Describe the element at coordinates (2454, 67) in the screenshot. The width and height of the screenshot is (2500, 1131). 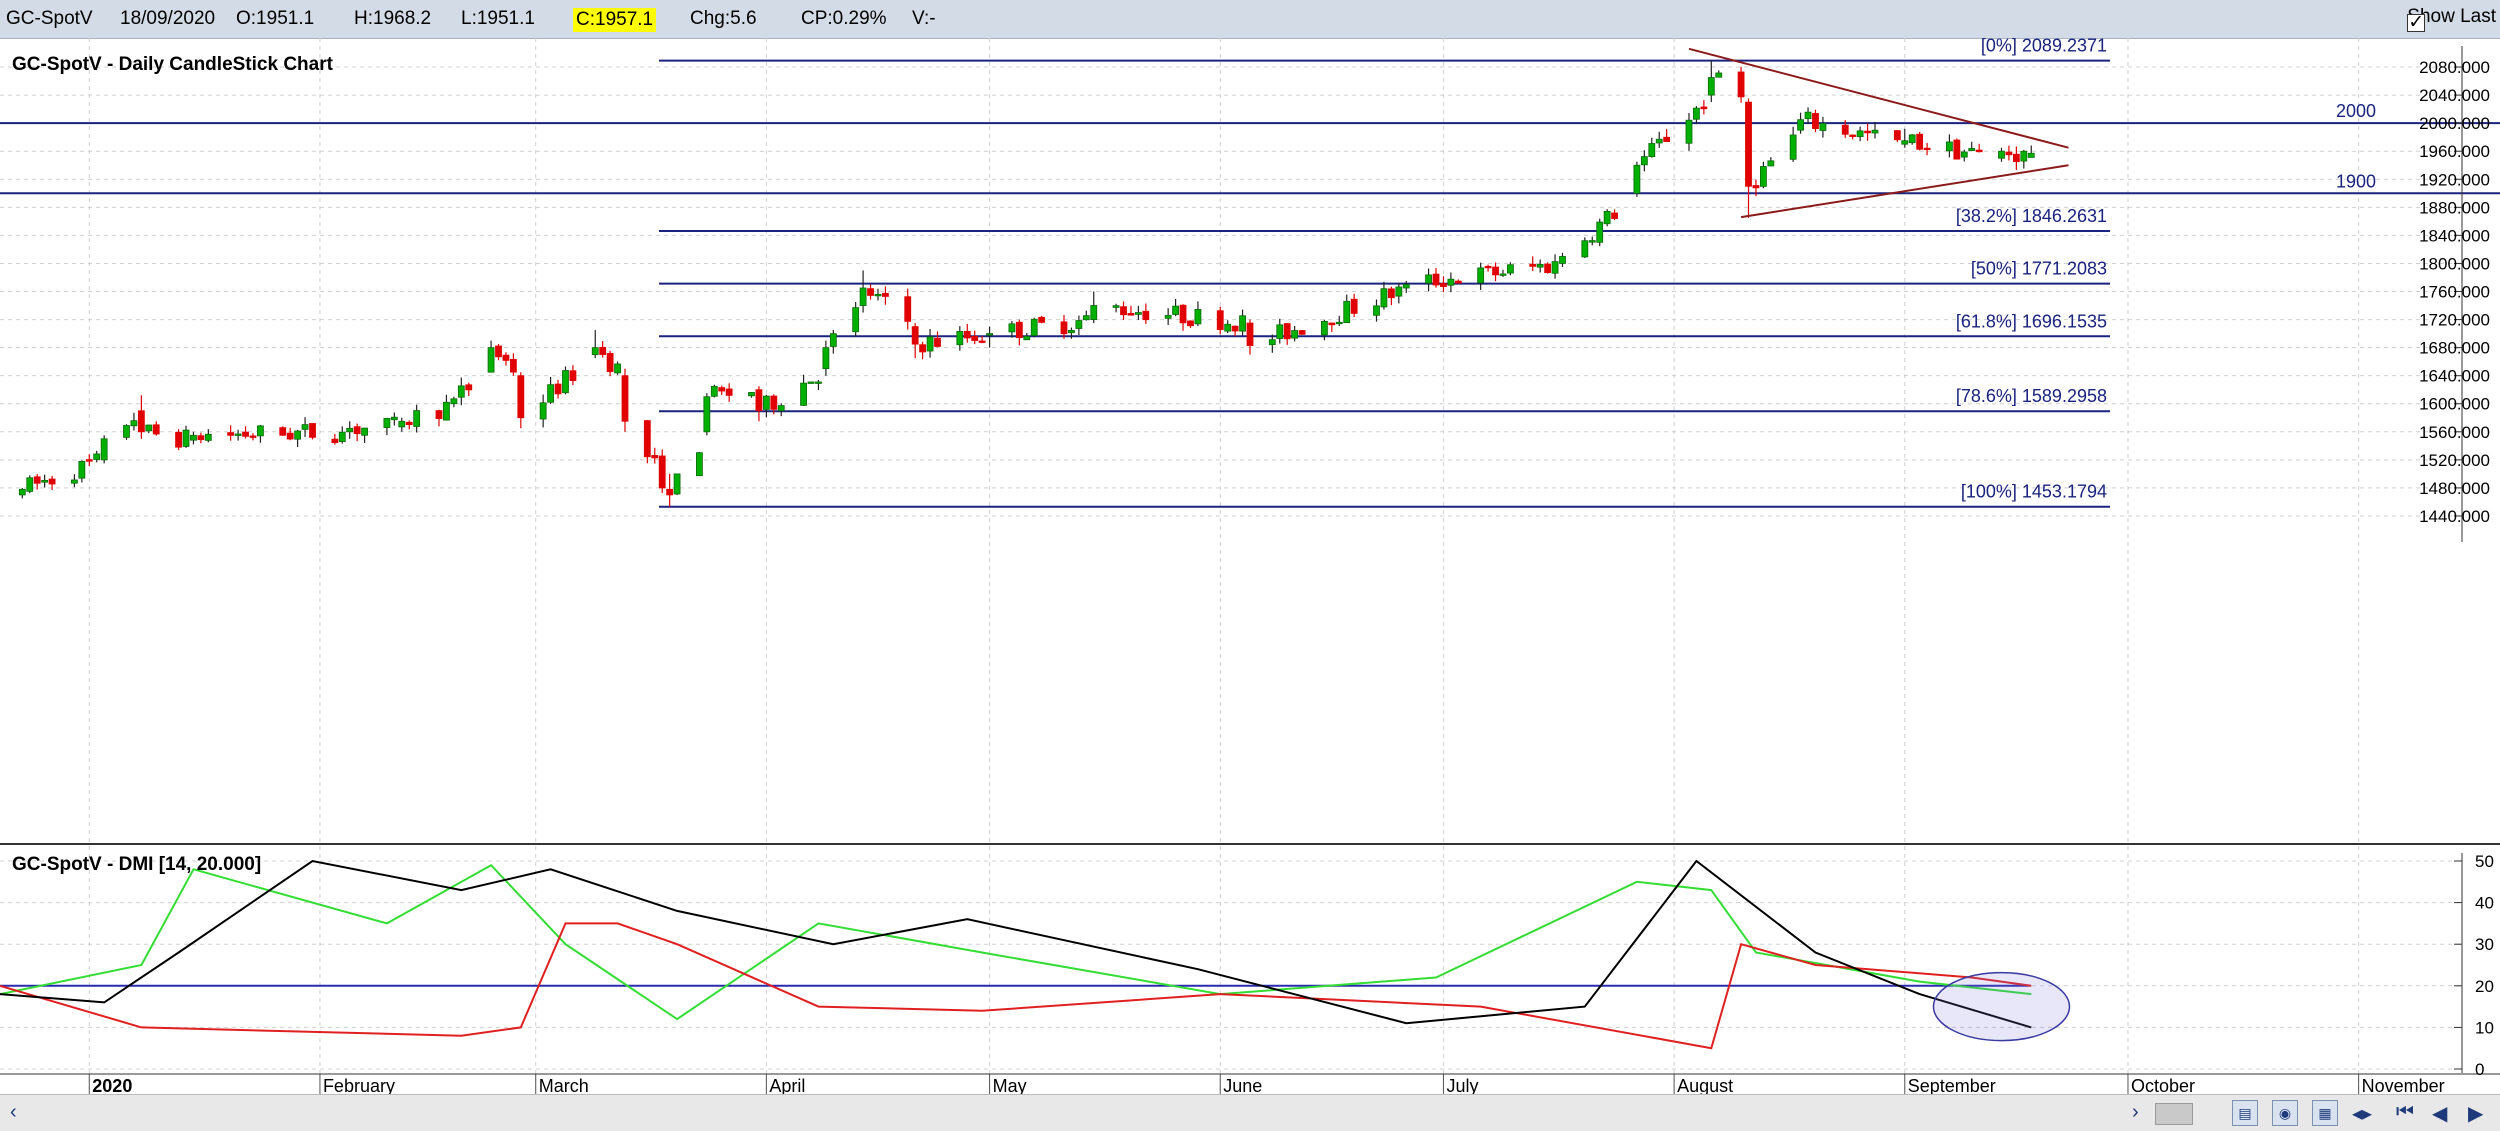
I see `price-tick-label: 2080.000` at that location.